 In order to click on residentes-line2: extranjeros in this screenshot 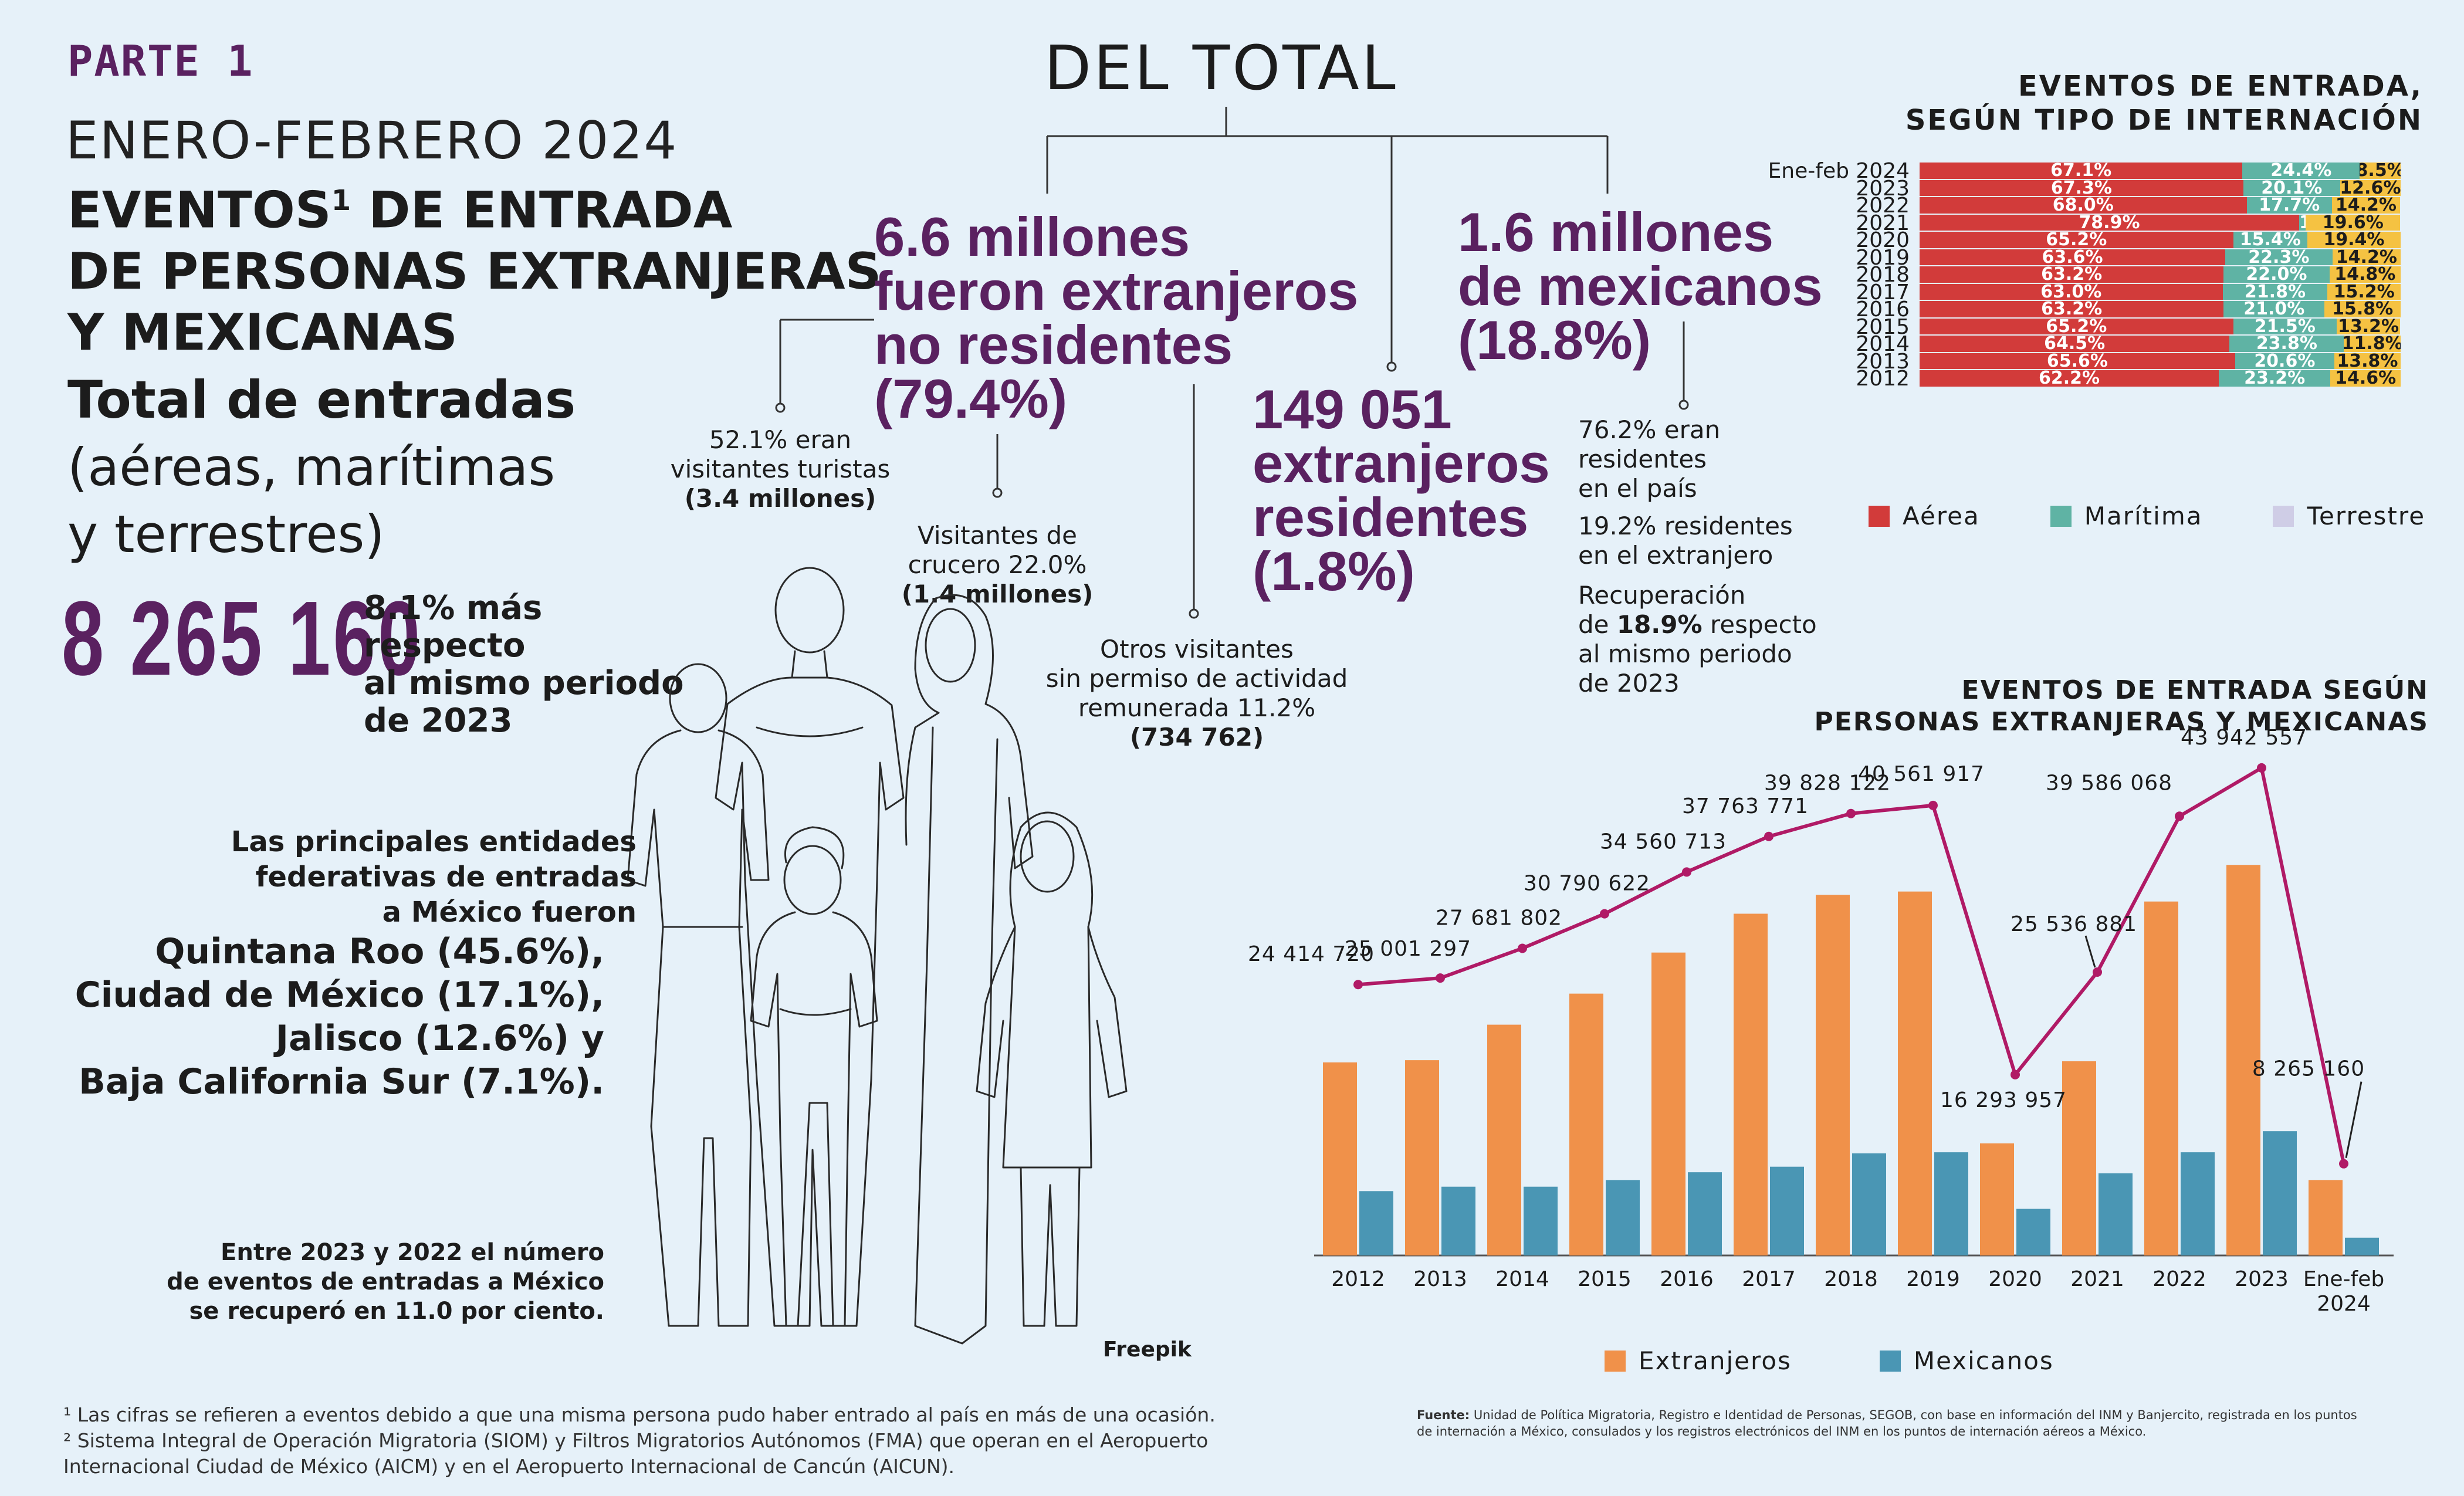, I will do `click(1401, 463)`.